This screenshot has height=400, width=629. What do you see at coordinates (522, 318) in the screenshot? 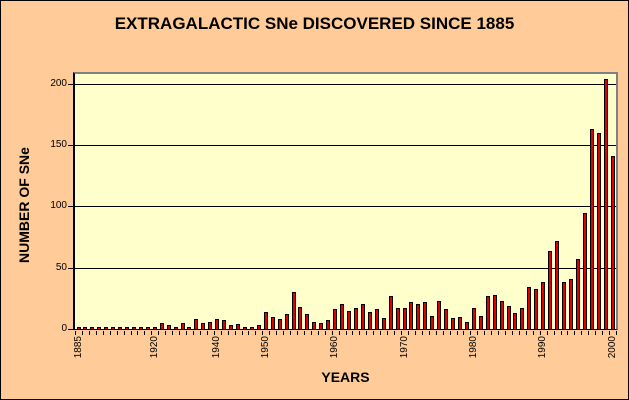
I see `bar-1987` at bounding box center [522, 318].